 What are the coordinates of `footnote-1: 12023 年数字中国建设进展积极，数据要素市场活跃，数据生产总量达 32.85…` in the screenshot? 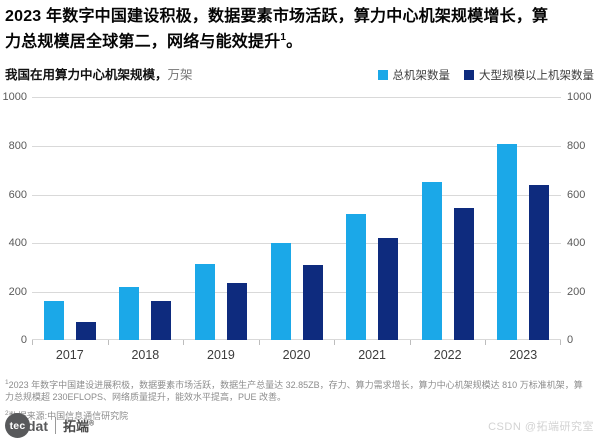 It's located at (295, 390).